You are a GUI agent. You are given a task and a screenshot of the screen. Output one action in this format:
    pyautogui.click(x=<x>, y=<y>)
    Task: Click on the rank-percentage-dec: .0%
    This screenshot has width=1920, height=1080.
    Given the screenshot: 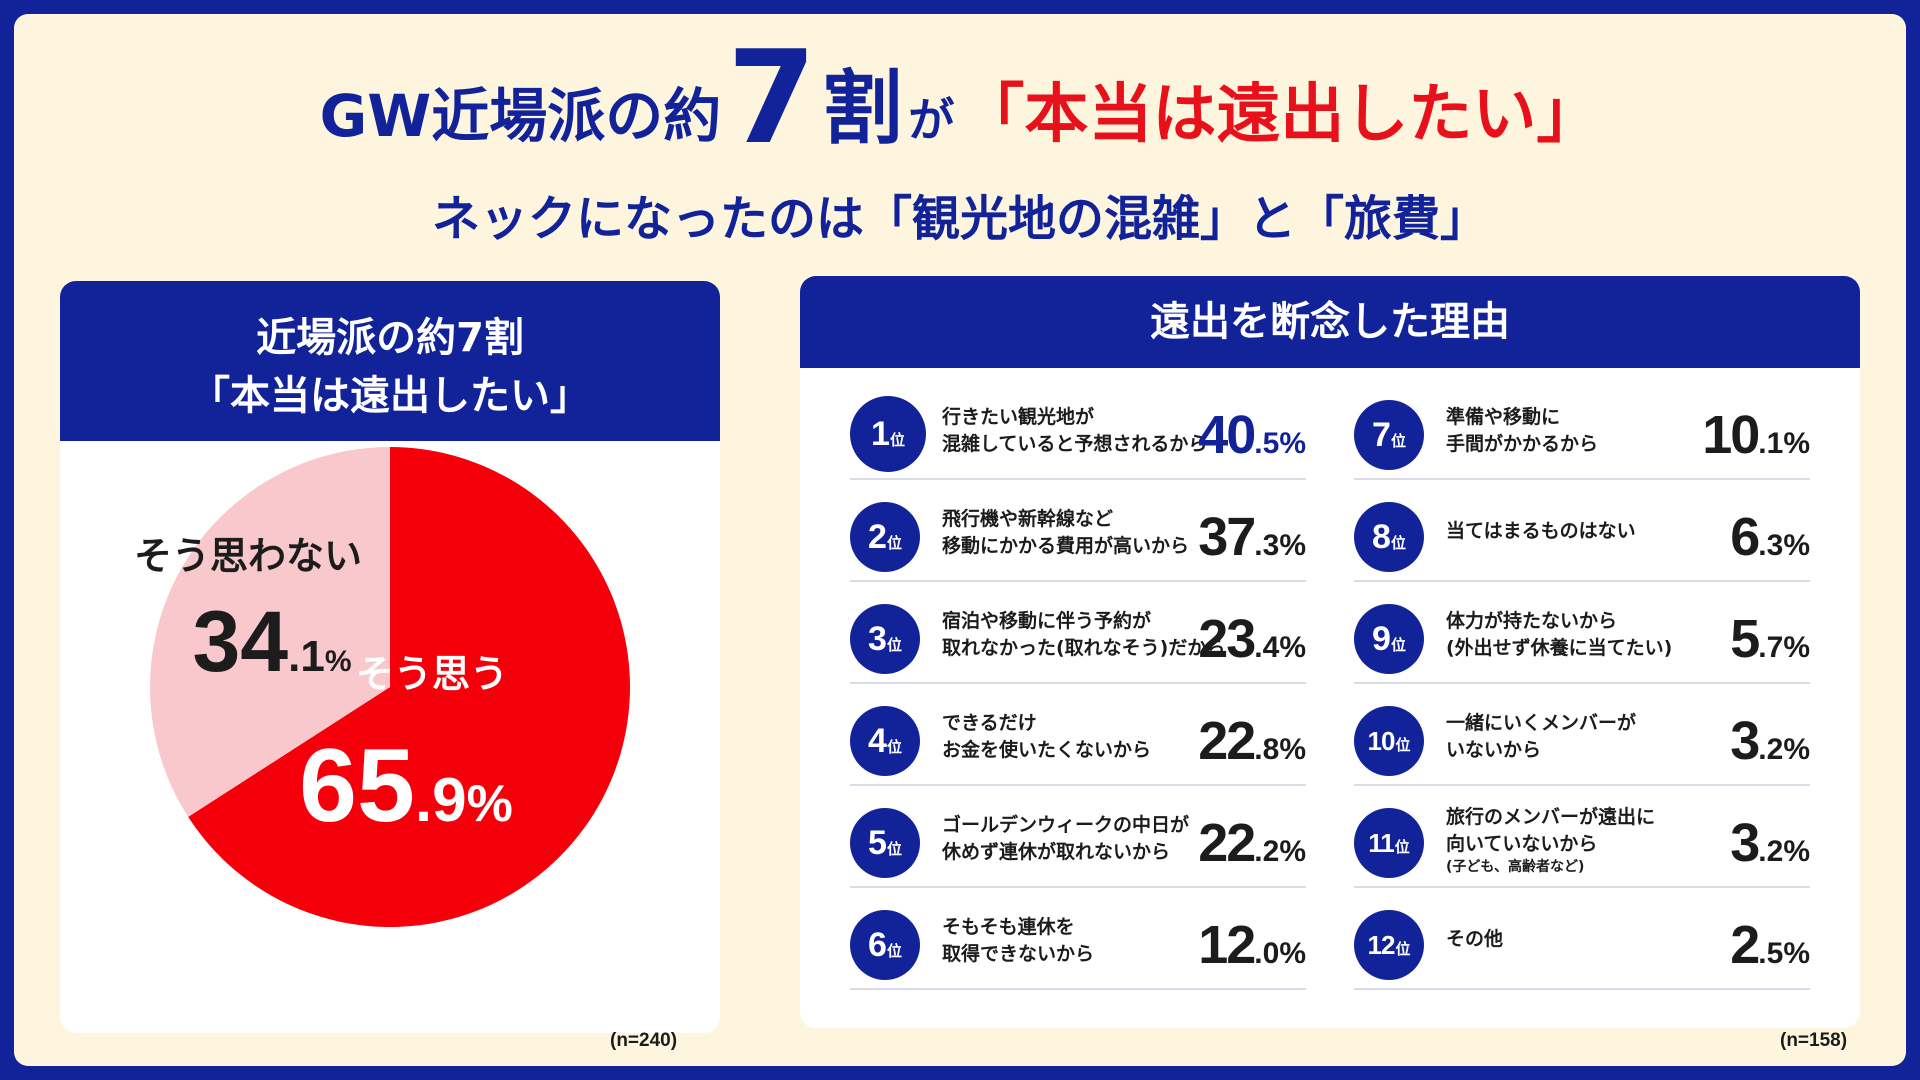 What is the action you would take?
    pyautogui.click(x=1280, y=953)
    